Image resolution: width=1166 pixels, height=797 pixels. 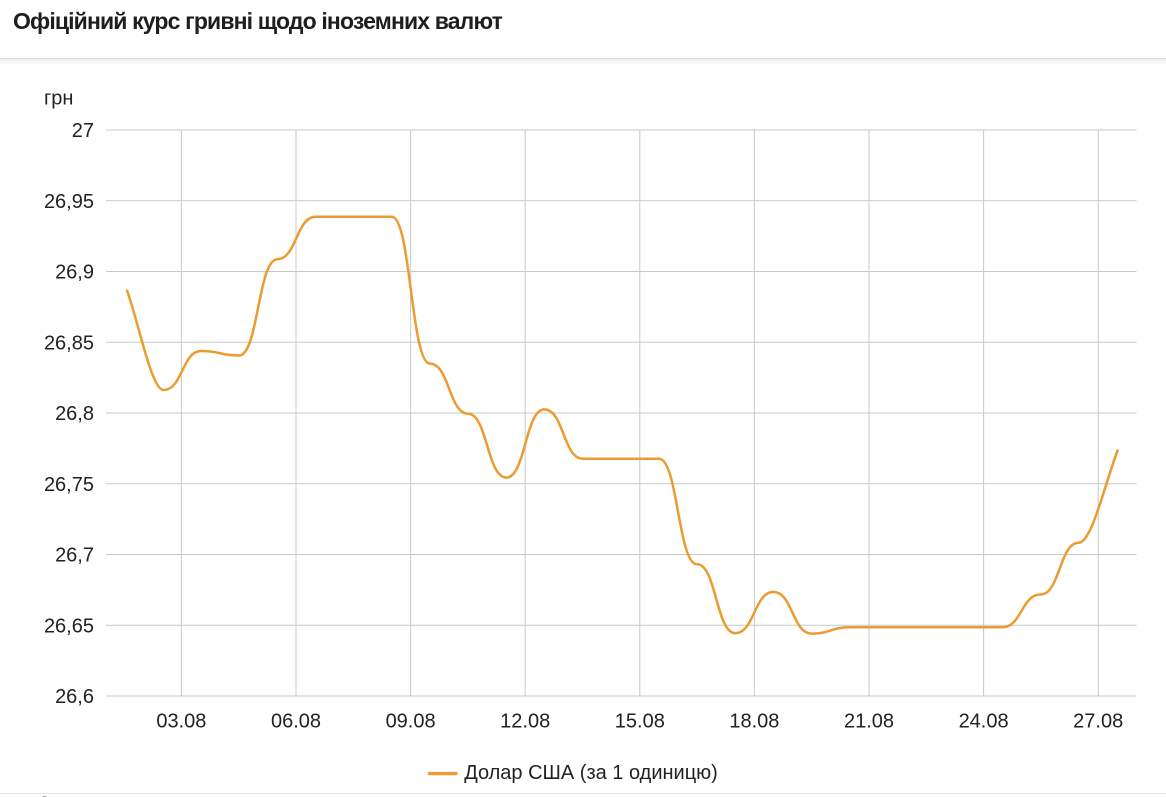 What do you see at coordinates (181, 722) in the screenshot?
I see `svg-text: 03.08` at bounding box center [181, 722].